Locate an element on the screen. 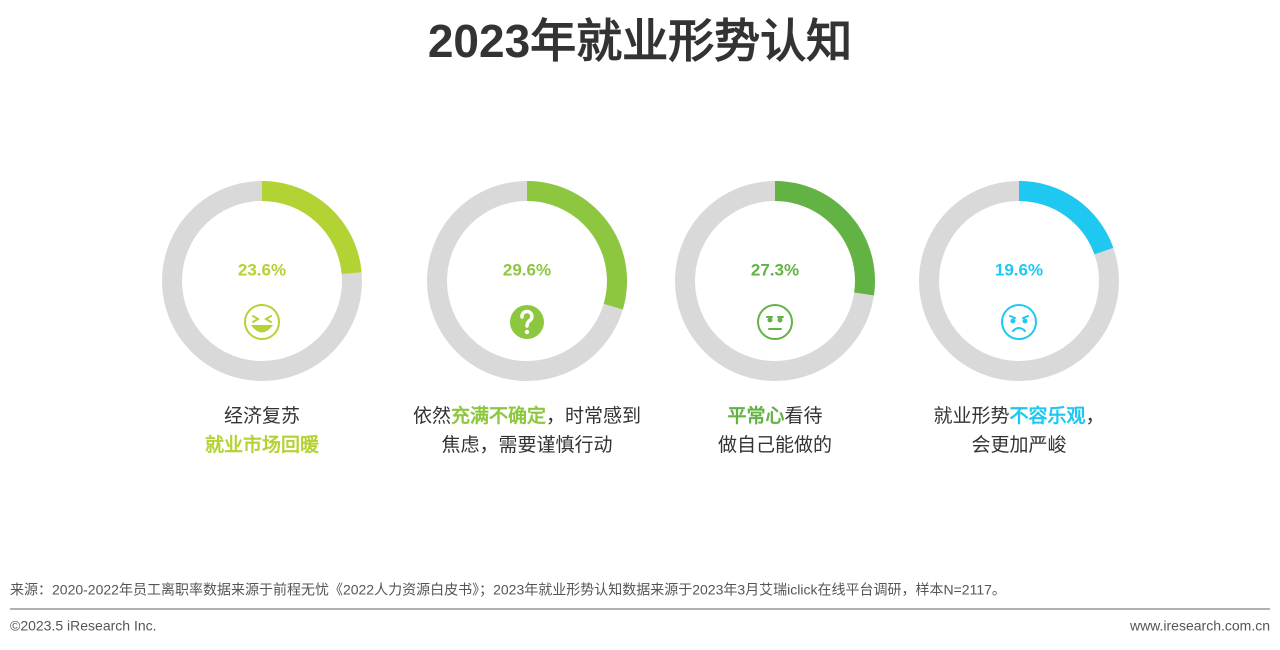  caption-line: 焦虑，需要谨慎行动 is located at coordinates (526, 445).